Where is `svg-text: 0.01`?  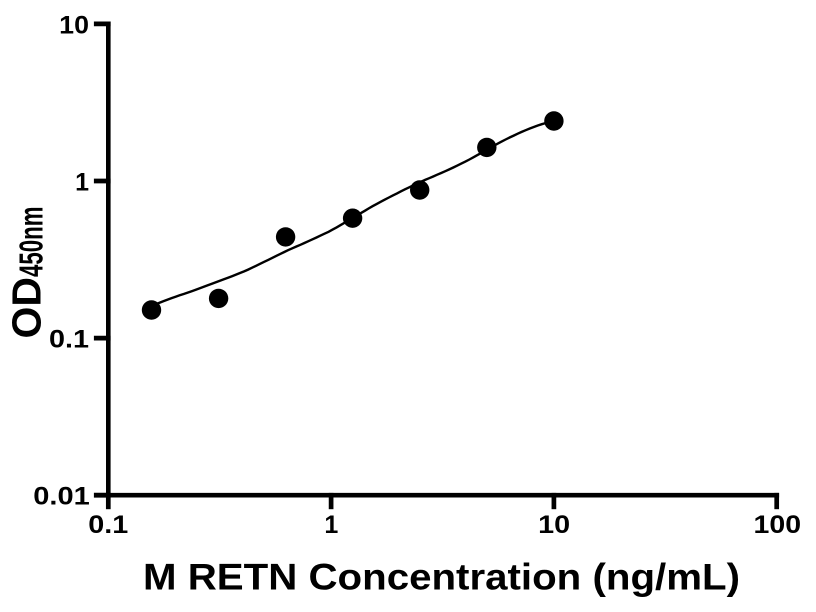 svg-text: 0.01 is located at coordinates (61, 497).